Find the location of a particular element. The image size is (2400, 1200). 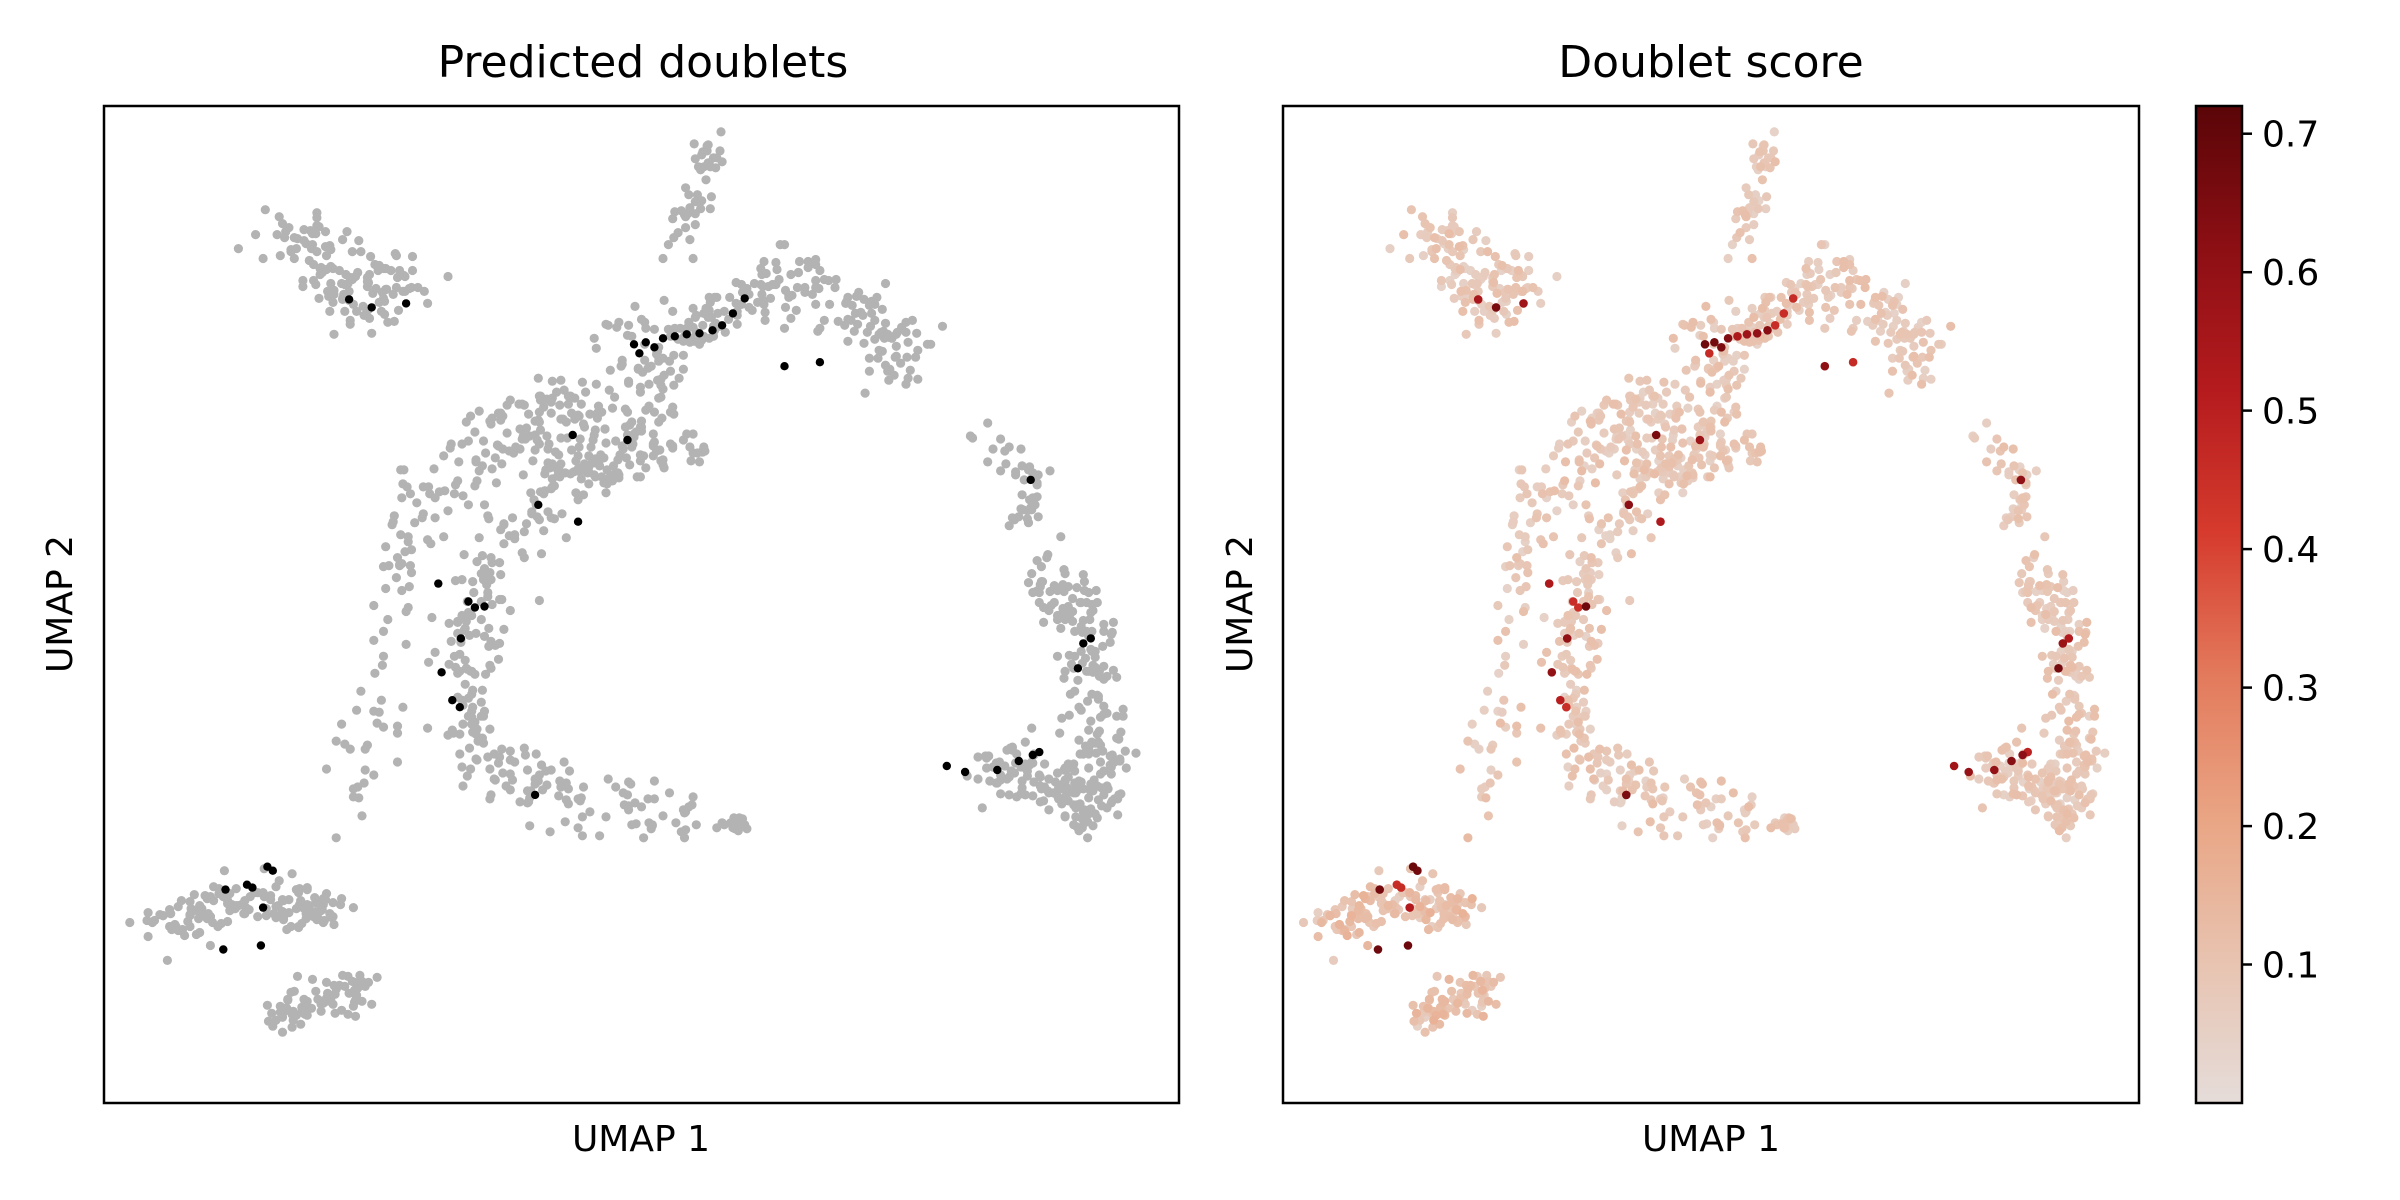

colorbar-tick-label: 0.5 is located at coordinates (2290, 412).